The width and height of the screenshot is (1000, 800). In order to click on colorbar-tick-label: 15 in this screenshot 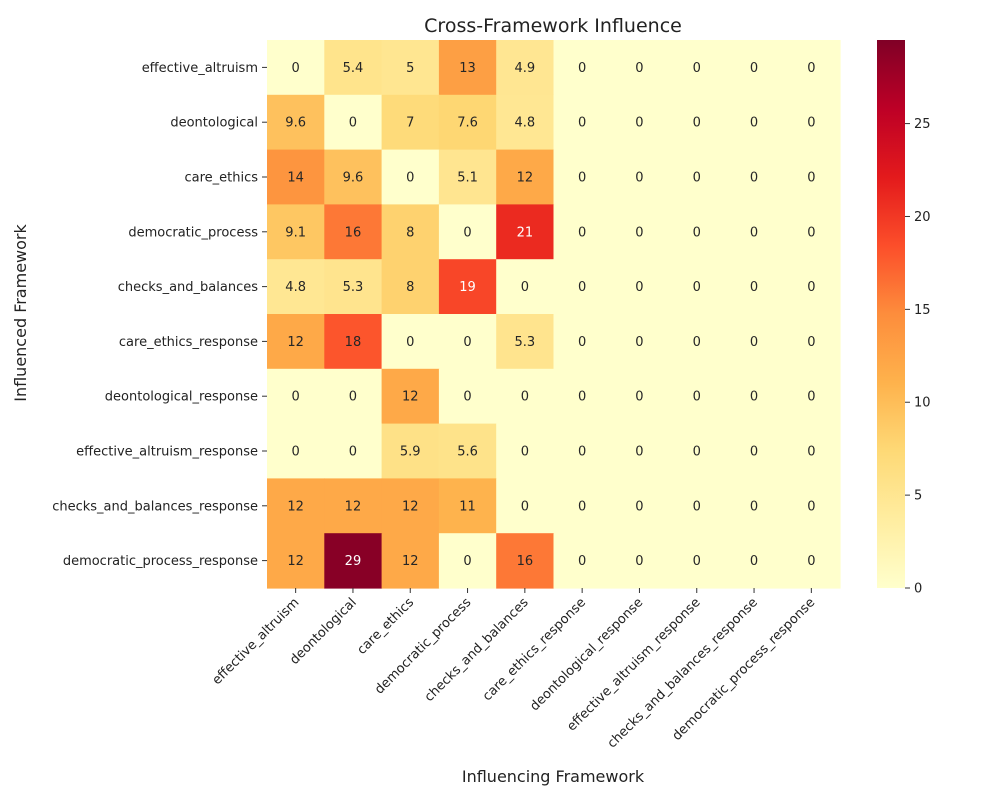, I will do `click(922, 310)`.